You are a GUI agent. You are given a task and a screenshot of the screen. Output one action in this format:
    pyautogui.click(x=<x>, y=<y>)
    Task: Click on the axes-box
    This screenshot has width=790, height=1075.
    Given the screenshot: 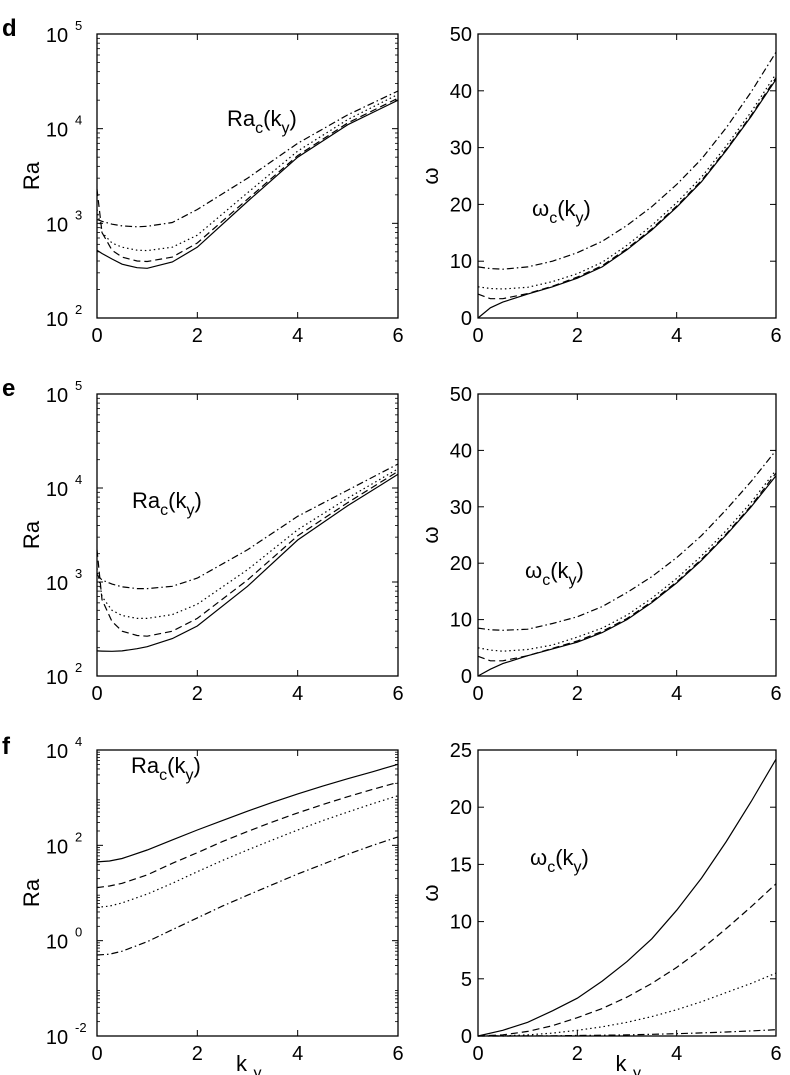 What is the action you would take?
    pyautogui.click(x=247, y=535)
    